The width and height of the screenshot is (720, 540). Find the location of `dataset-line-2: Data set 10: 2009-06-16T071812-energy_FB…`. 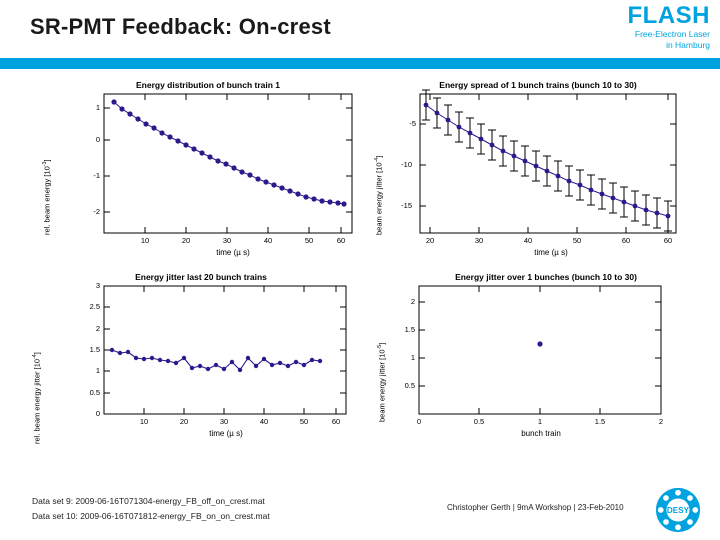

dataset-line-2: Data set 10: 2009-06-16T071812-energy_FB… is located at coordinates (151, 516).